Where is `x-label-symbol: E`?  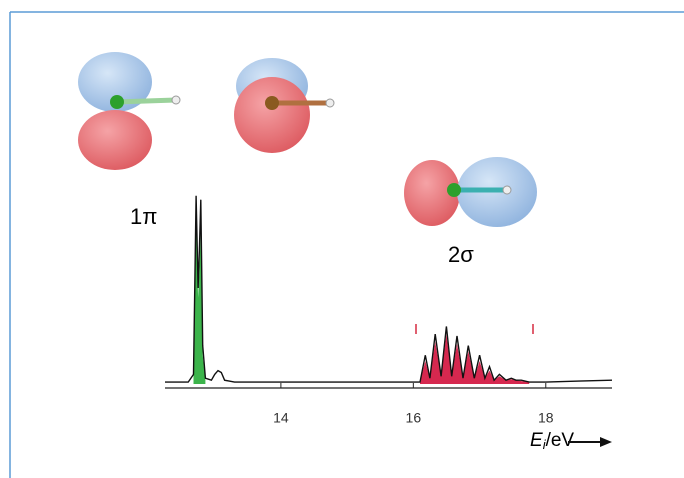 x-label-symbol: E is located at coordinates (536, 440).